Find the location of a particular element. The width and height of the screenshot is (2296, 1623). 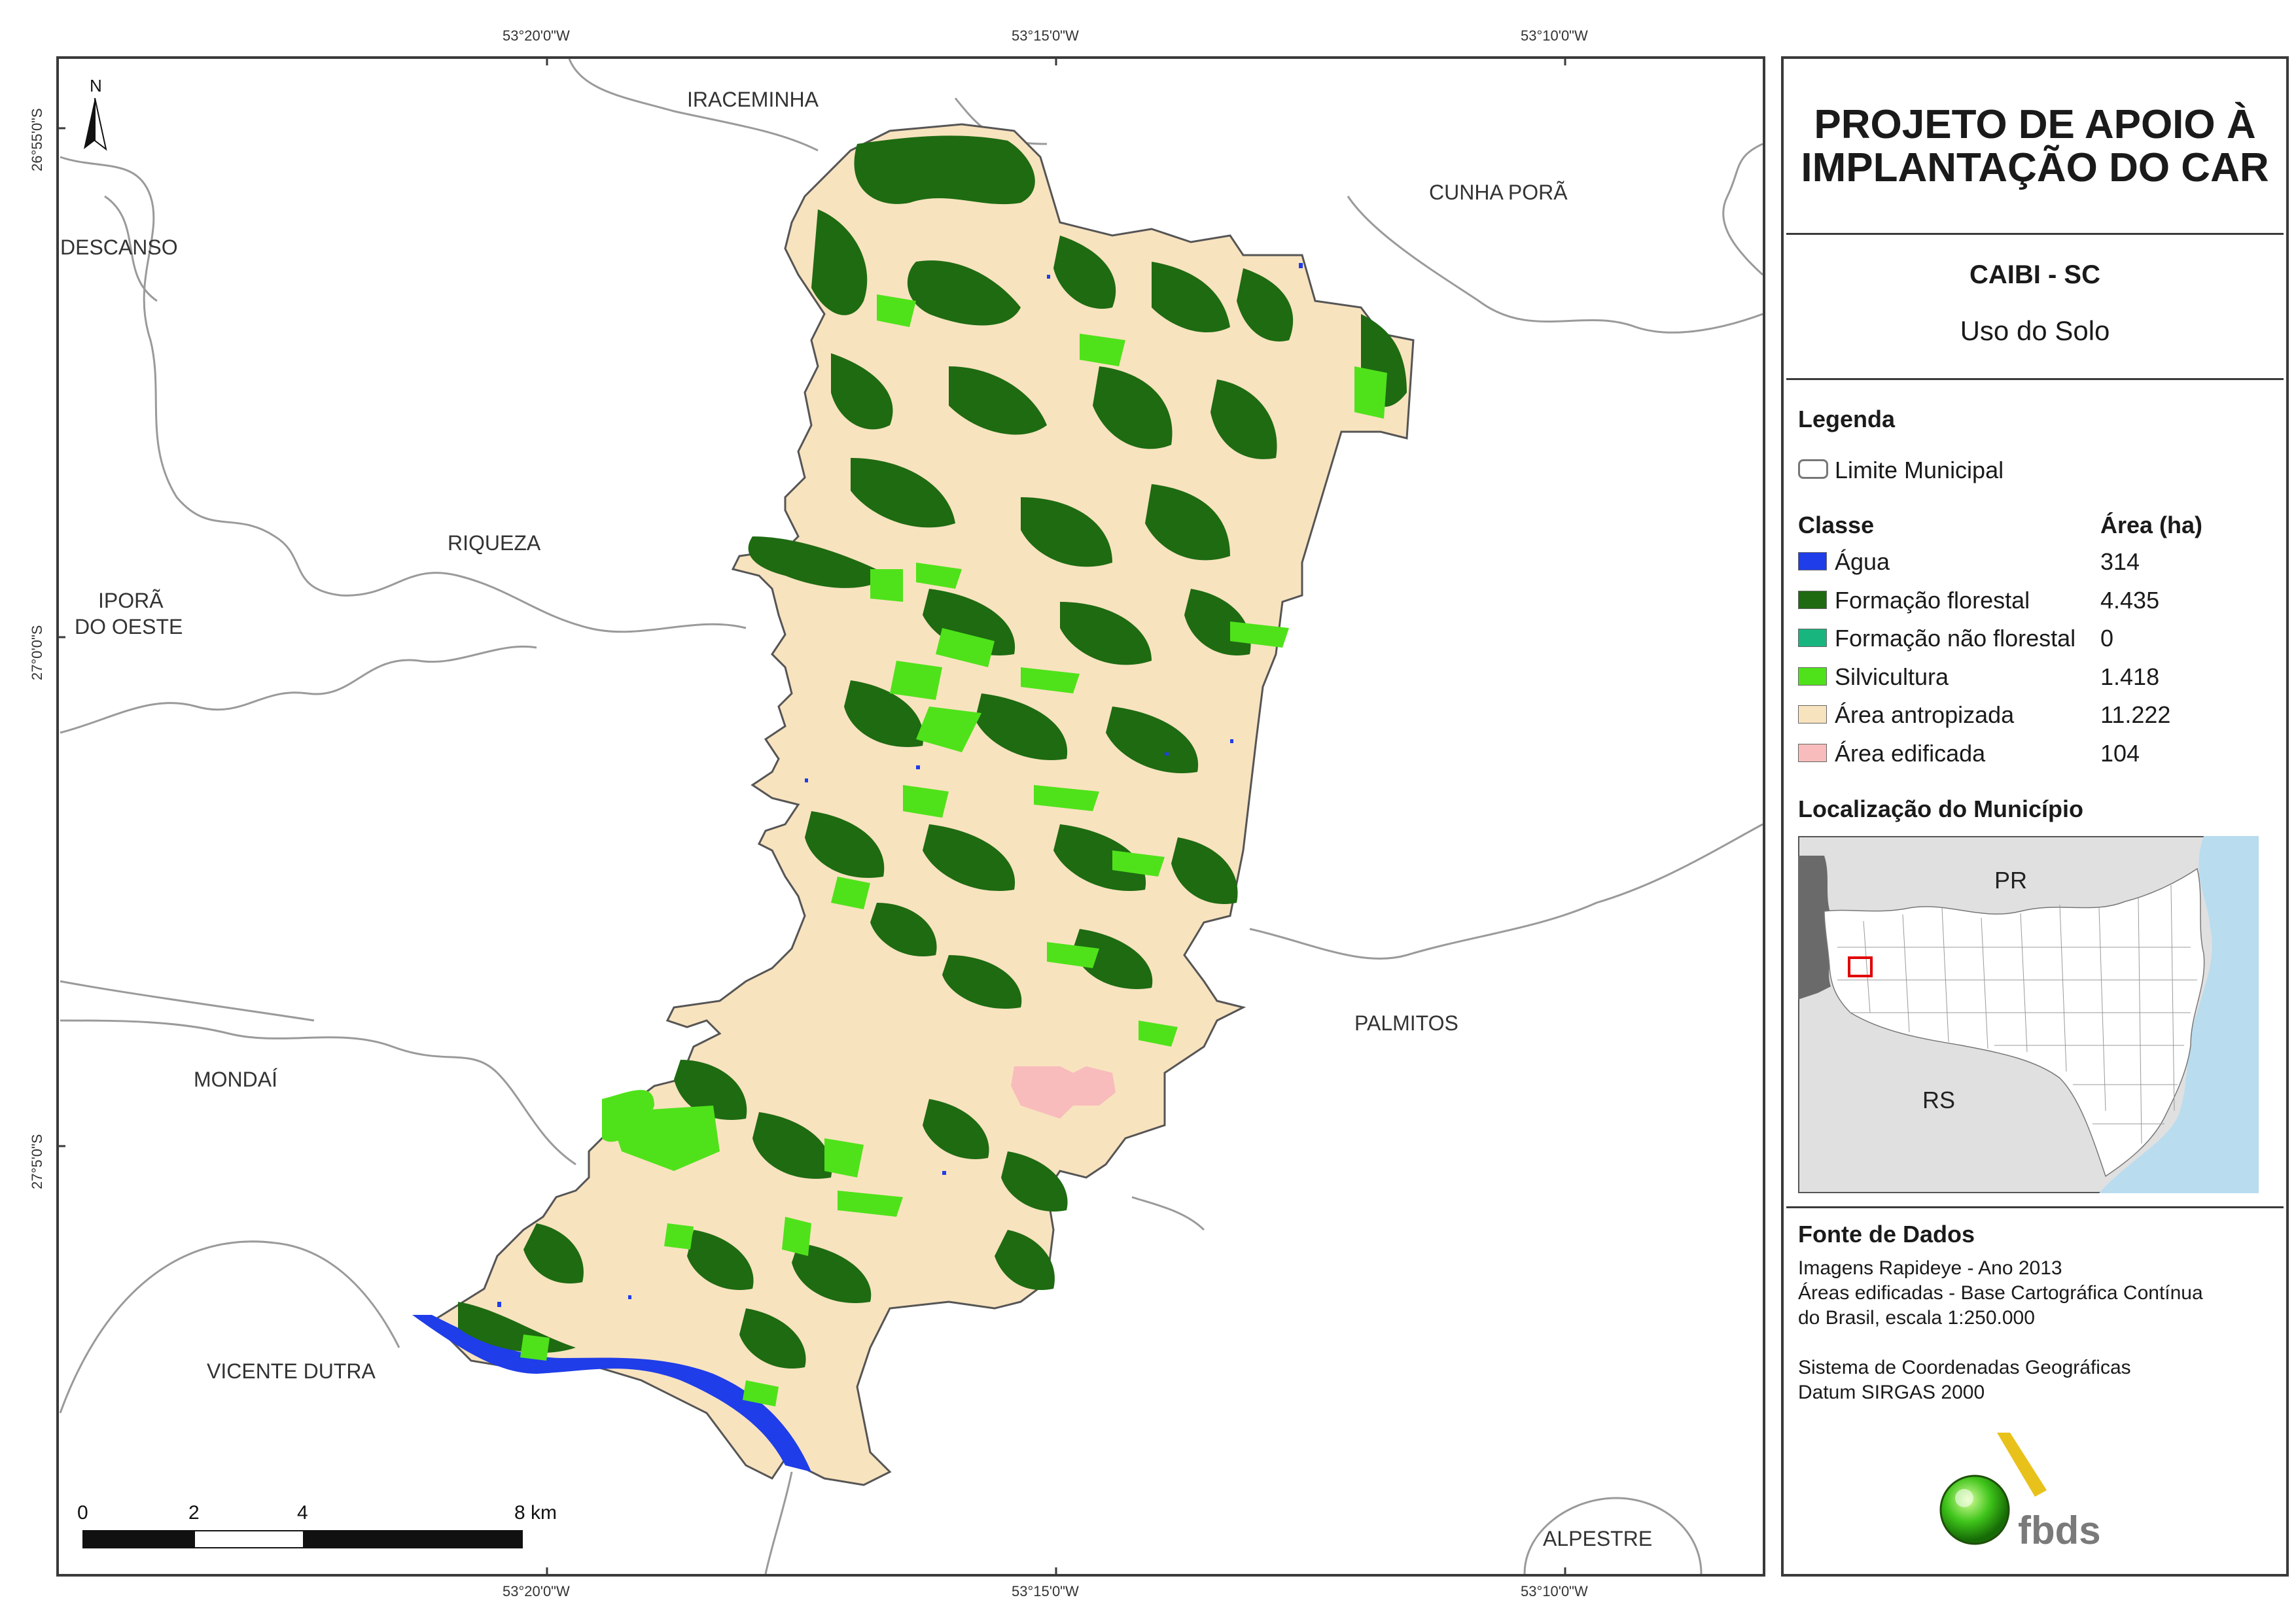

legend-class-row: Formação florestal 4.435 is located at coordinates (2027, 600).